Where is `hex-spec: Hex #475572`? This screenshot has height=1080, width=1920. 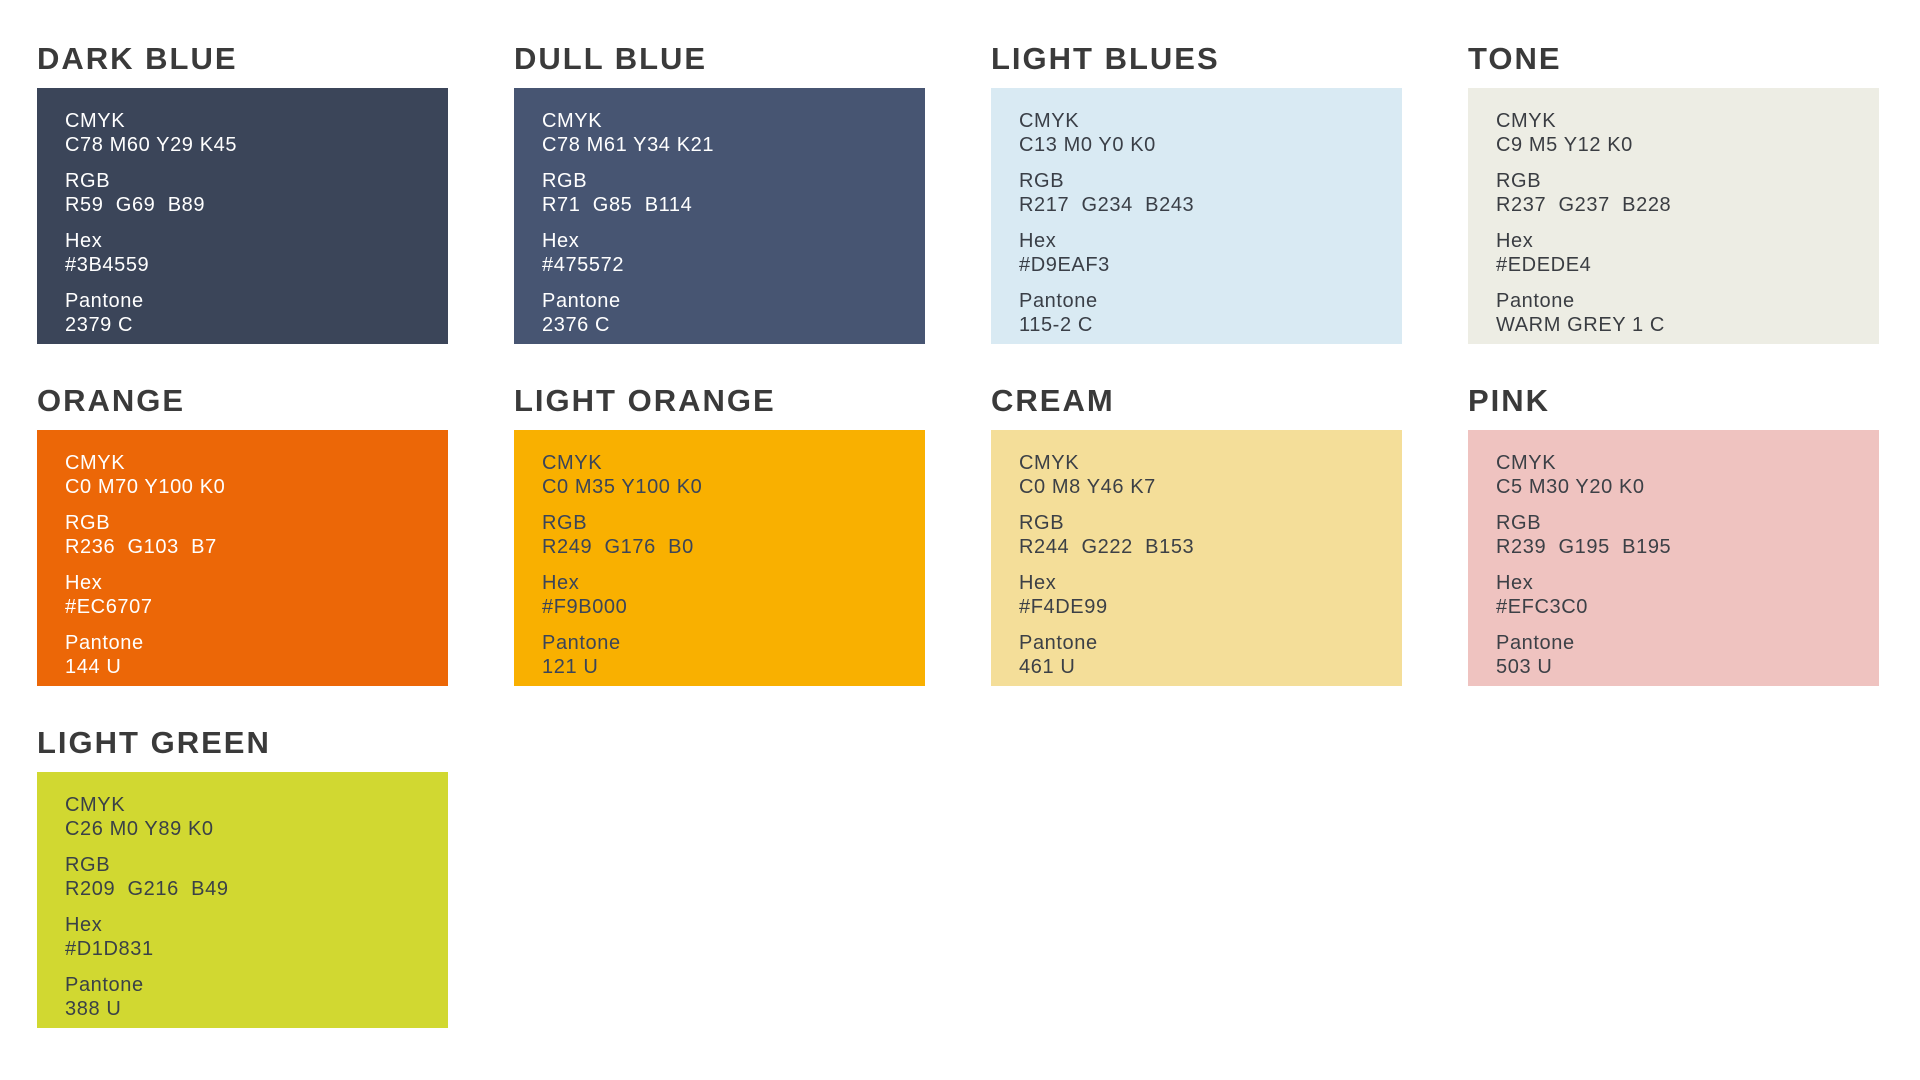 hex-spec: Hex #475572 is located at coordinates (723, 253).